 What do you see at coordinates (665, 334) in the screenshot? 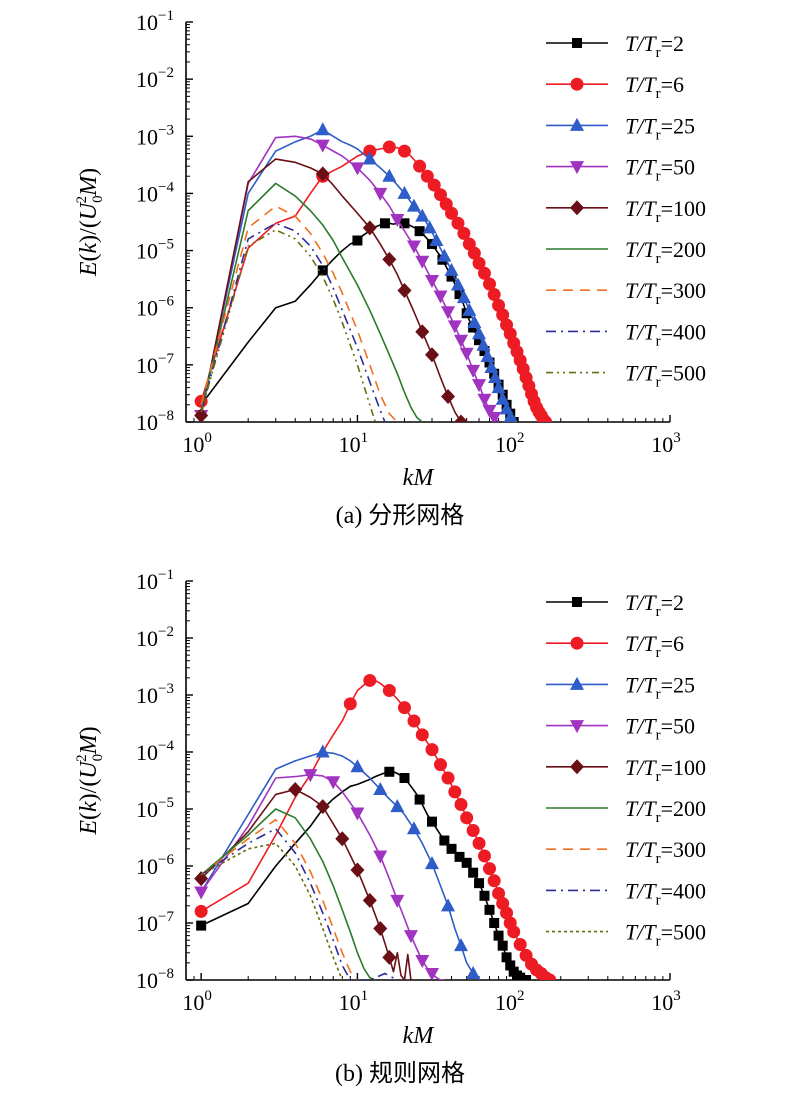
I see `legend-label-T400: T/Tr=400` at bounding box center [665, 334].